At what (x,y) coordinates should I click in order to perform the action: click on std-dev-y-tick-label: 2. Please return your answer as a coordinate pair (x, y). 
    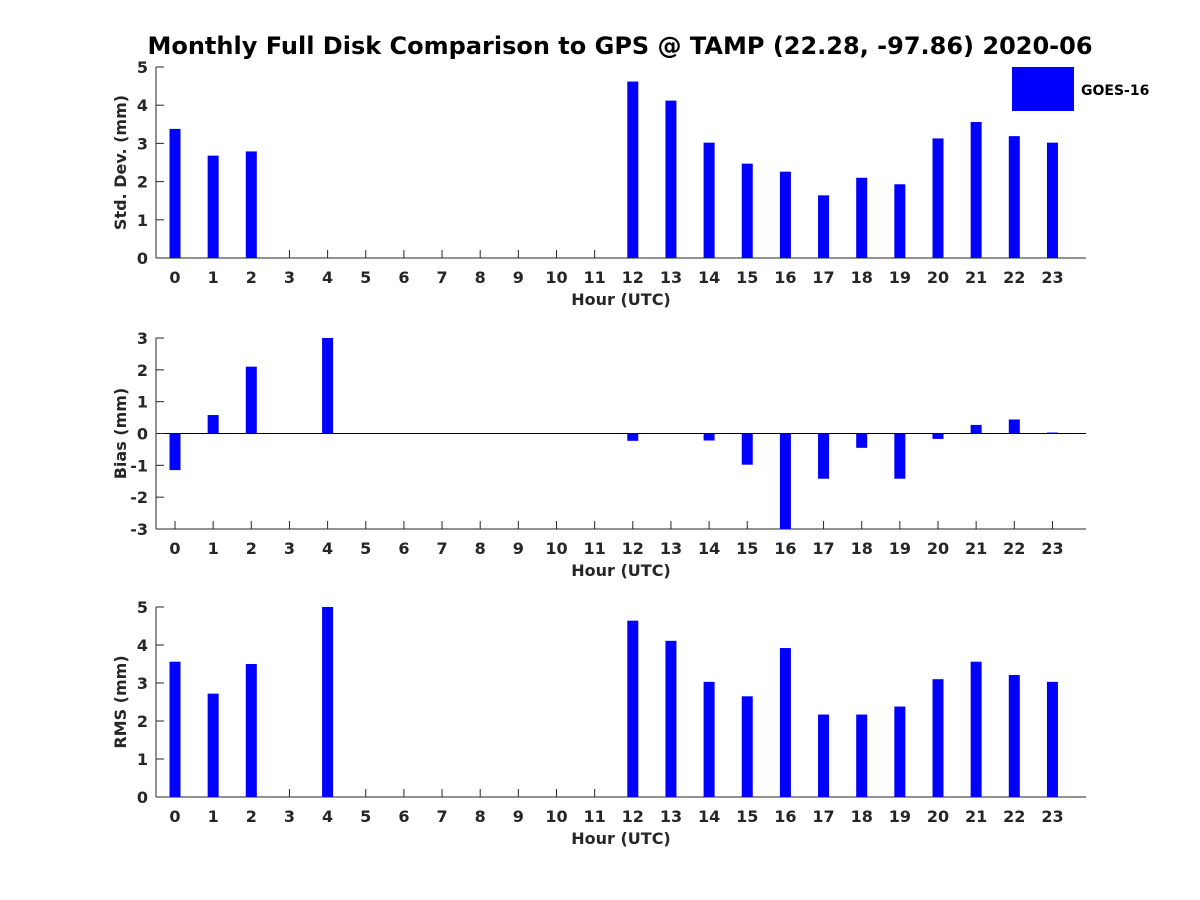
    Looking at the image, I should click on (142, 182).